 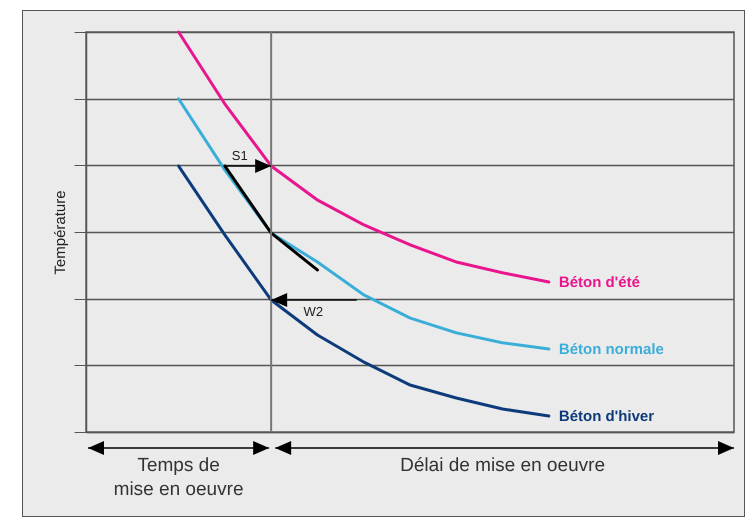 I want to click on annotation: S1, so click(x=240, y=155).